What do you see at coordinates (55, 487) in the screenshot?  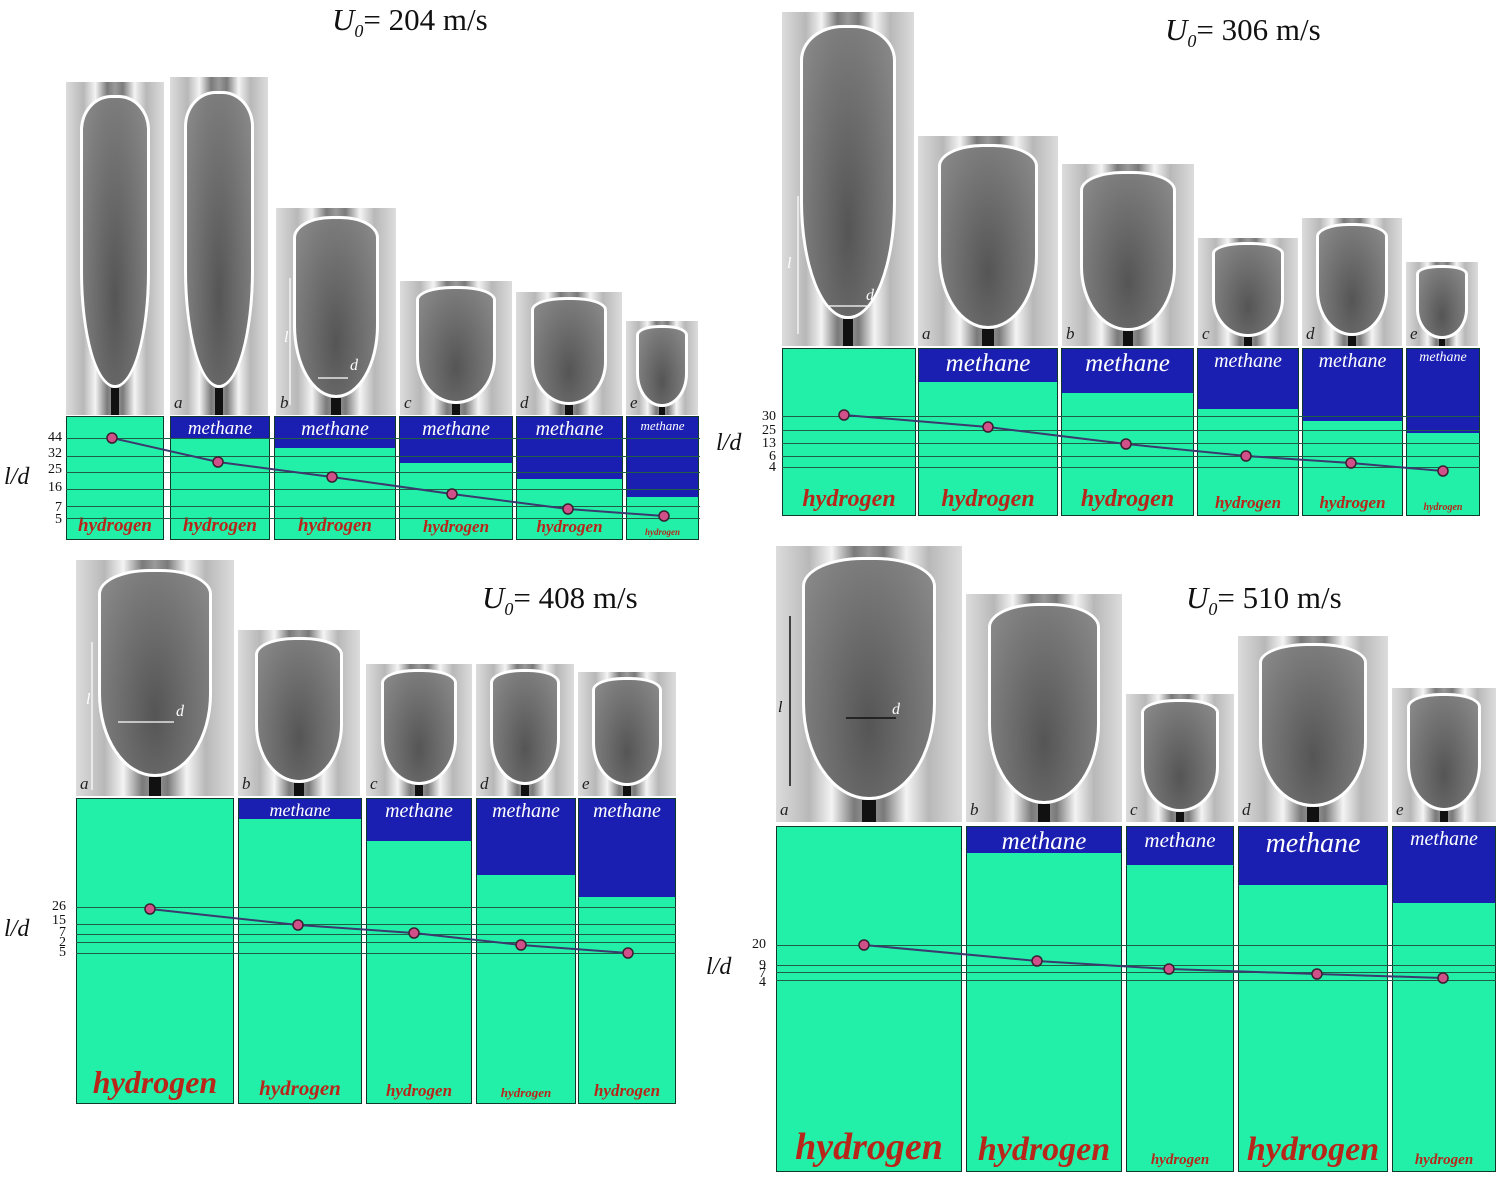 I see `tick-label: 16` at bounding box center [55, 487].